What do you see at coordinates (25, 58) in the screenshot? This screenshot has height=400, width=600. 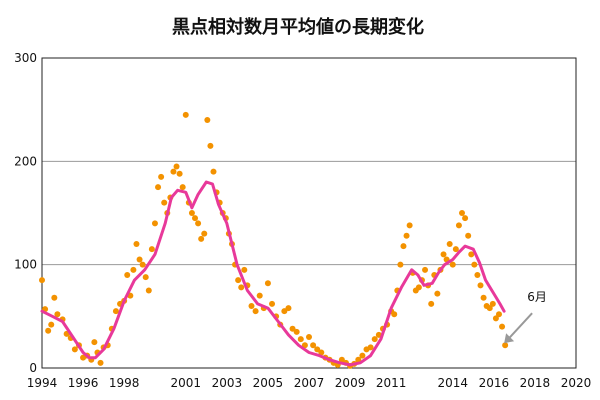 I see `y-tick-label: 300` at bounding box center [25, 58].